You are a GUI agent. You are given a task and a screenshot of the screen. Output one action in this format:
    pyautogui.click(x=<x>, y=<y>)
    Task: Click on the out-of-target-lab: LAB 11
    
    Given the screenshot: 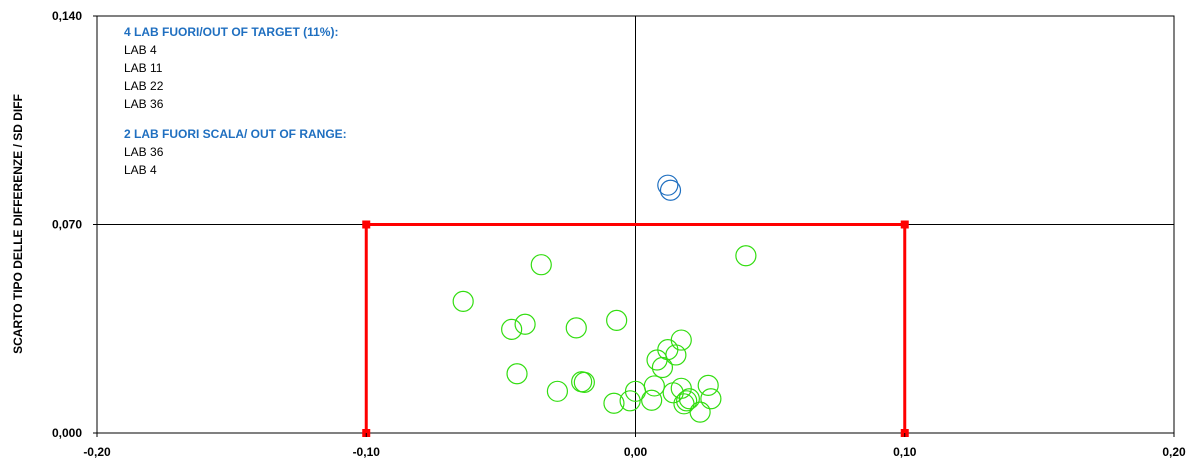 What is the action you would take?
    pyautogui.click(x=143, y=68)
    